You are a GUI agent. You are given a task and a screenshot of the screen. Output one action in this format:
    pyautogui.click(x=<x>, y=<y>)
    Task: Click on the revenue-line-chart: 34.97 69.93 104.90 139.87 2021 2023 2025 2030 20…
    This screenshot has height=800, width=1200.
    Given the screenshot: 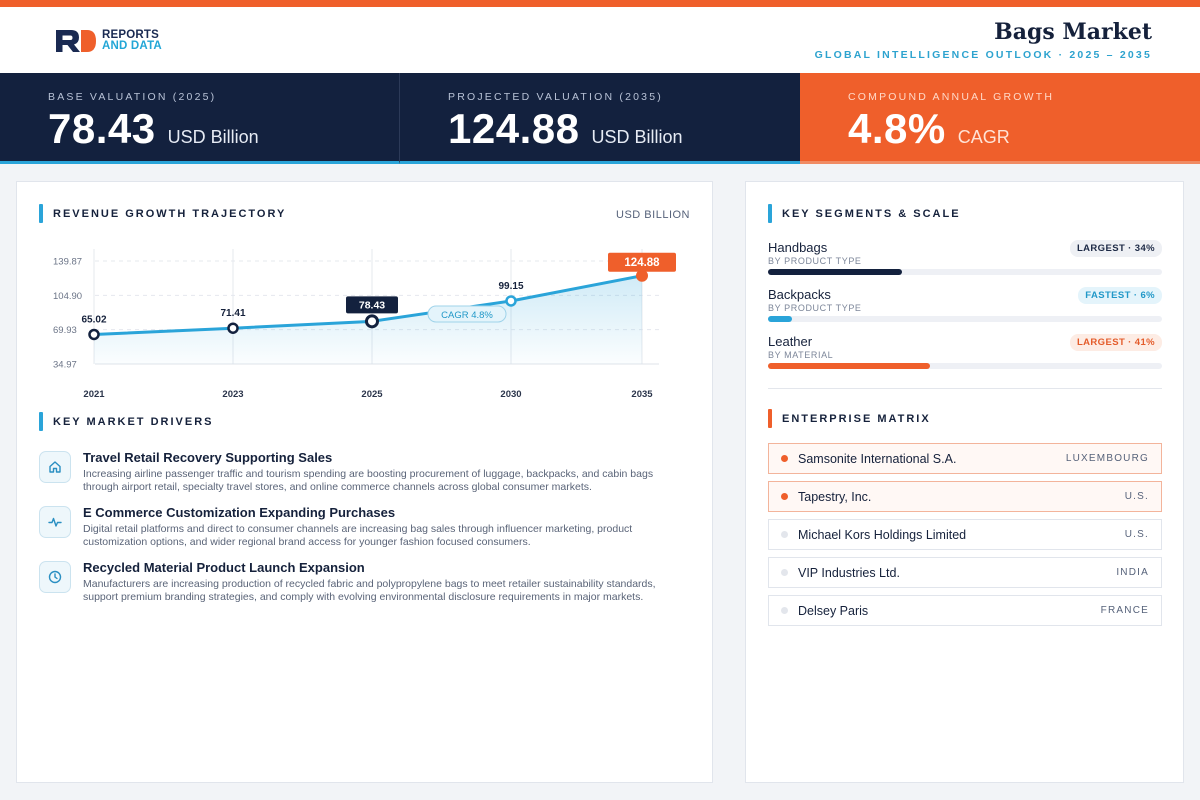 What is the action you would take?
    pyautogui.click(x=364, y=324)
    